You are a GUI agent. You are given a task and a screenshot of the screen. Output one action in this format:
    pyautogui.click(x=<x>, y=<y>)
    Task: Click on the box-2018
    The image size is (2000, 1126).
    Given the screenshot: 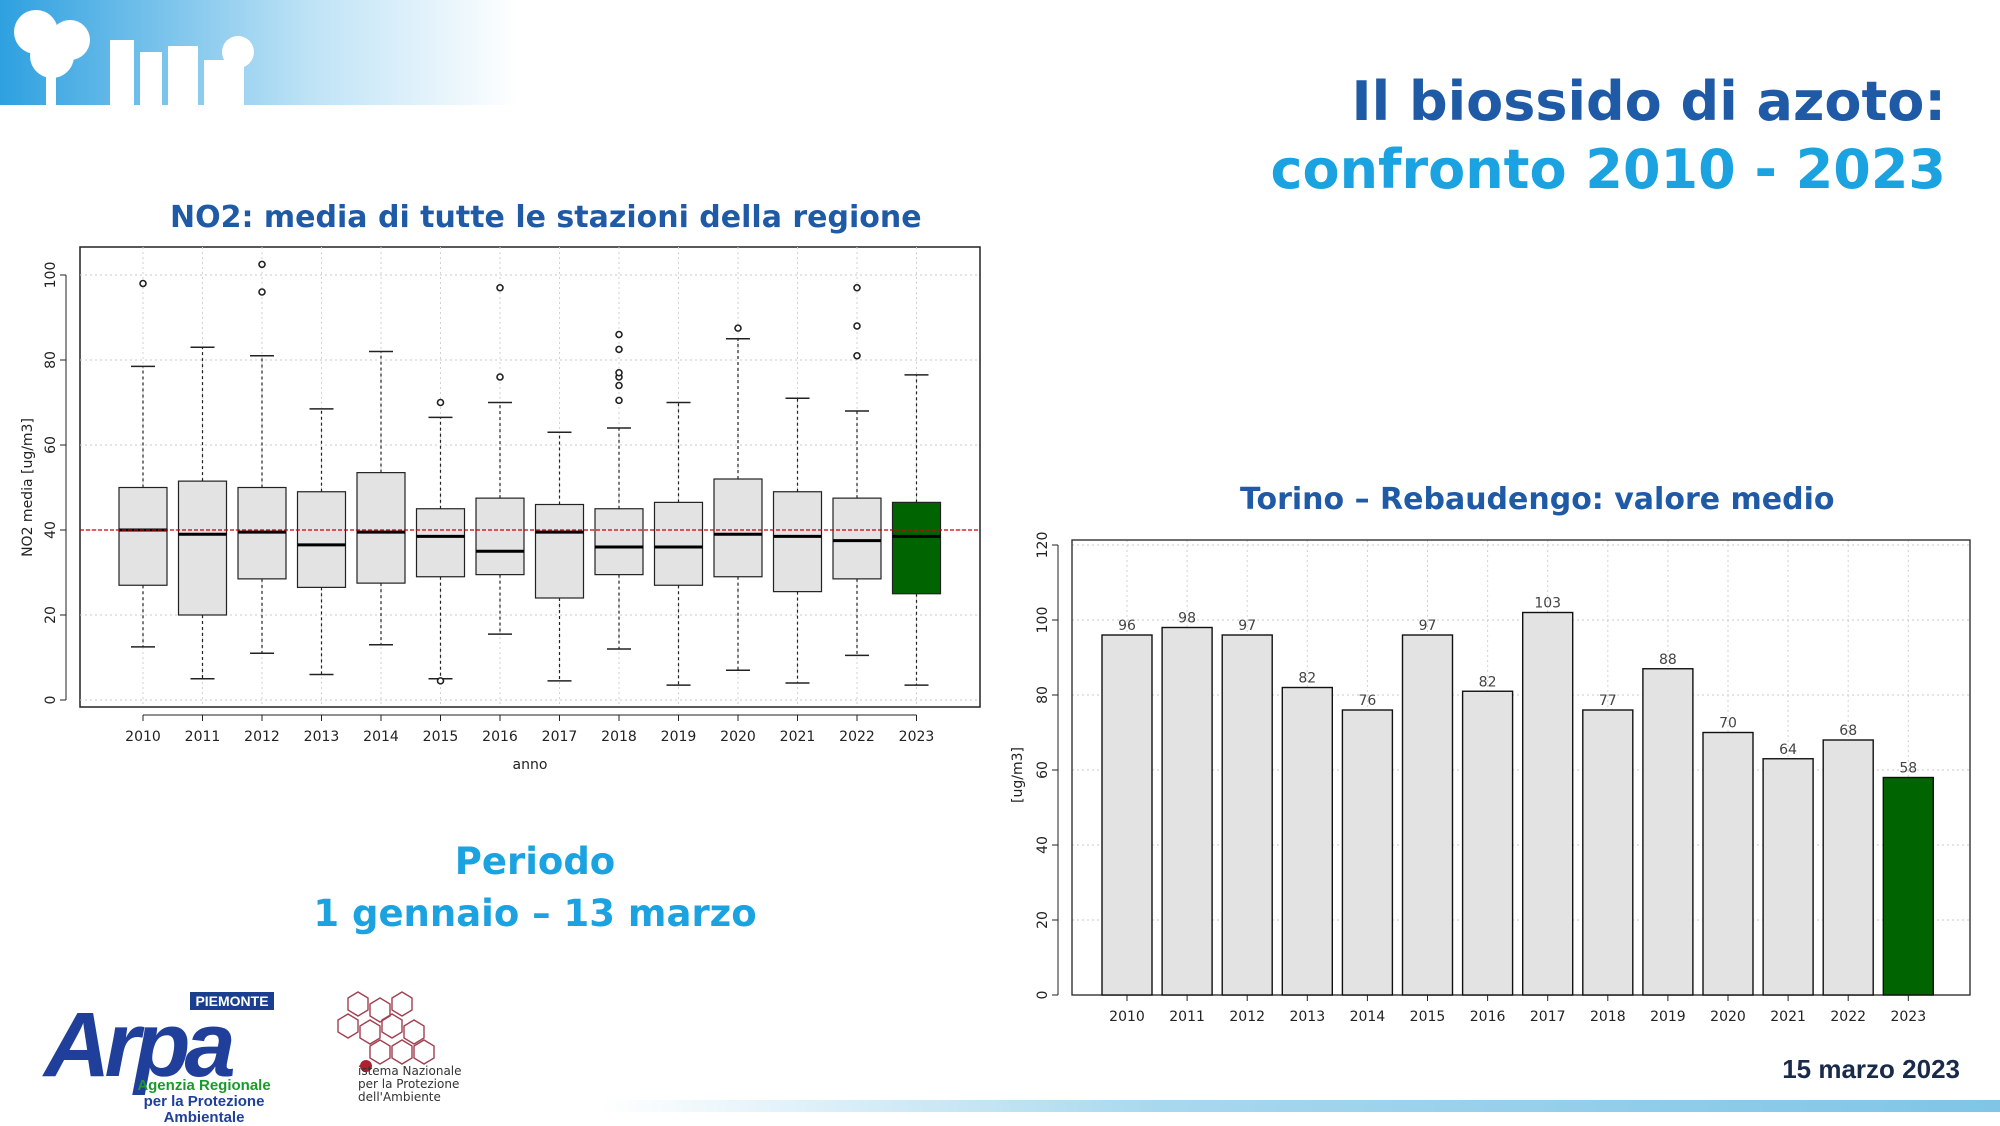 What is the action you would take?
    pyautogui.click(x=619, y=490)
    